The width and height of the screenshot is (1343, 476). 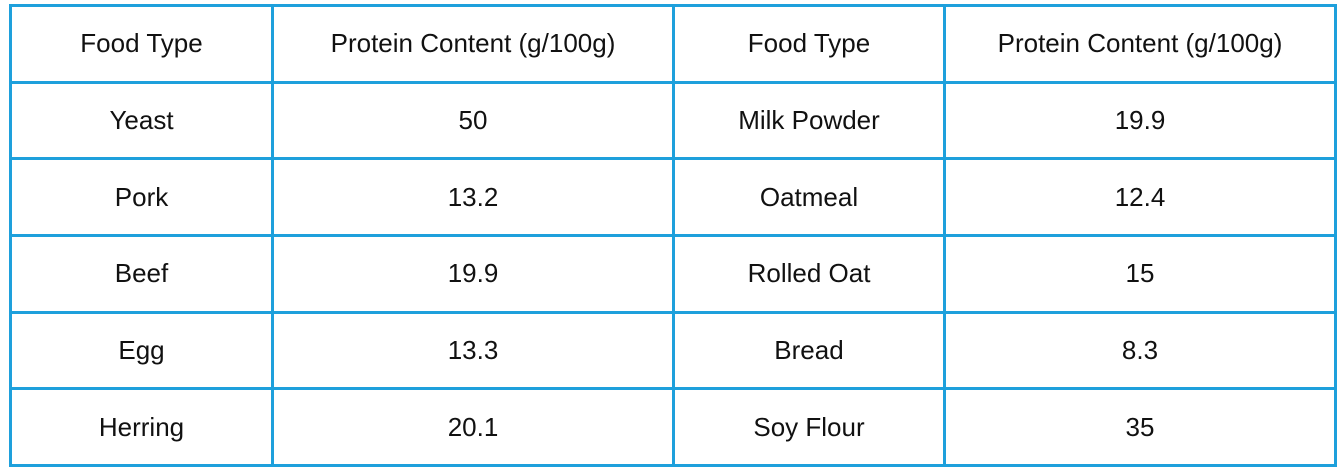 I want to click on cell: 35, so click(x=1140, y=427).